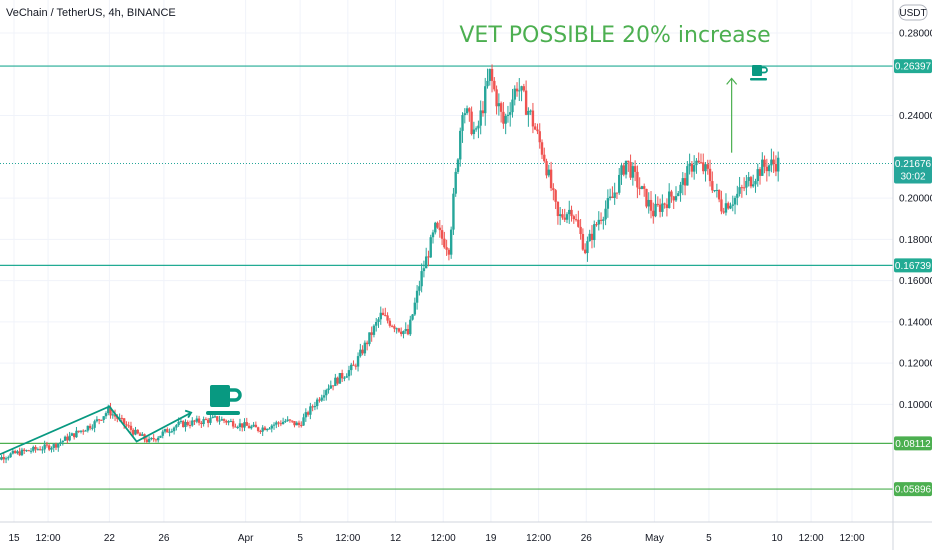 This screenshot has height=550, width=932. What do you see at coordinates (912, 176) in the screenshot?
I see `countdown-label: 30:02` at bounding box center [912, 176].